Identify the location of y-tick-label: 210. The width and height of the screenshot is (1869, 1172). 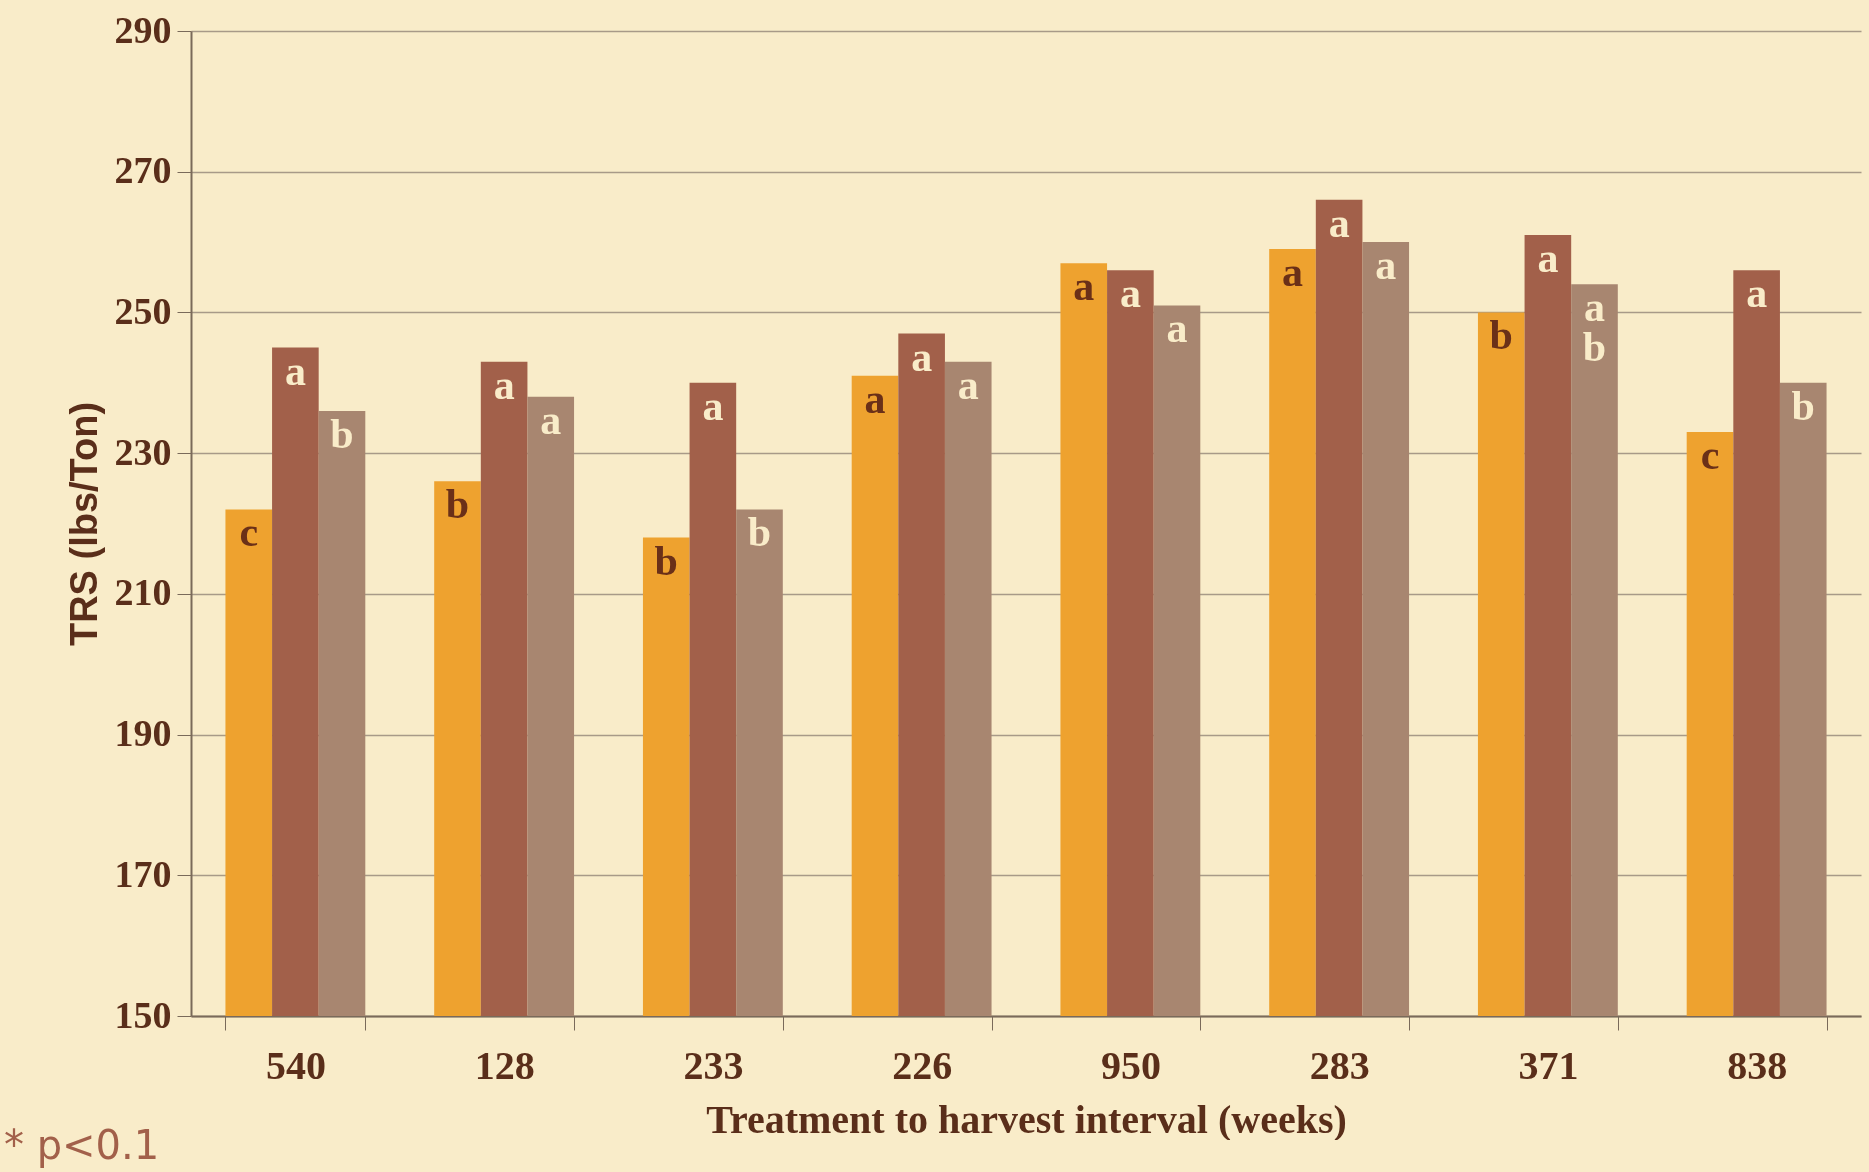
(143, 592).